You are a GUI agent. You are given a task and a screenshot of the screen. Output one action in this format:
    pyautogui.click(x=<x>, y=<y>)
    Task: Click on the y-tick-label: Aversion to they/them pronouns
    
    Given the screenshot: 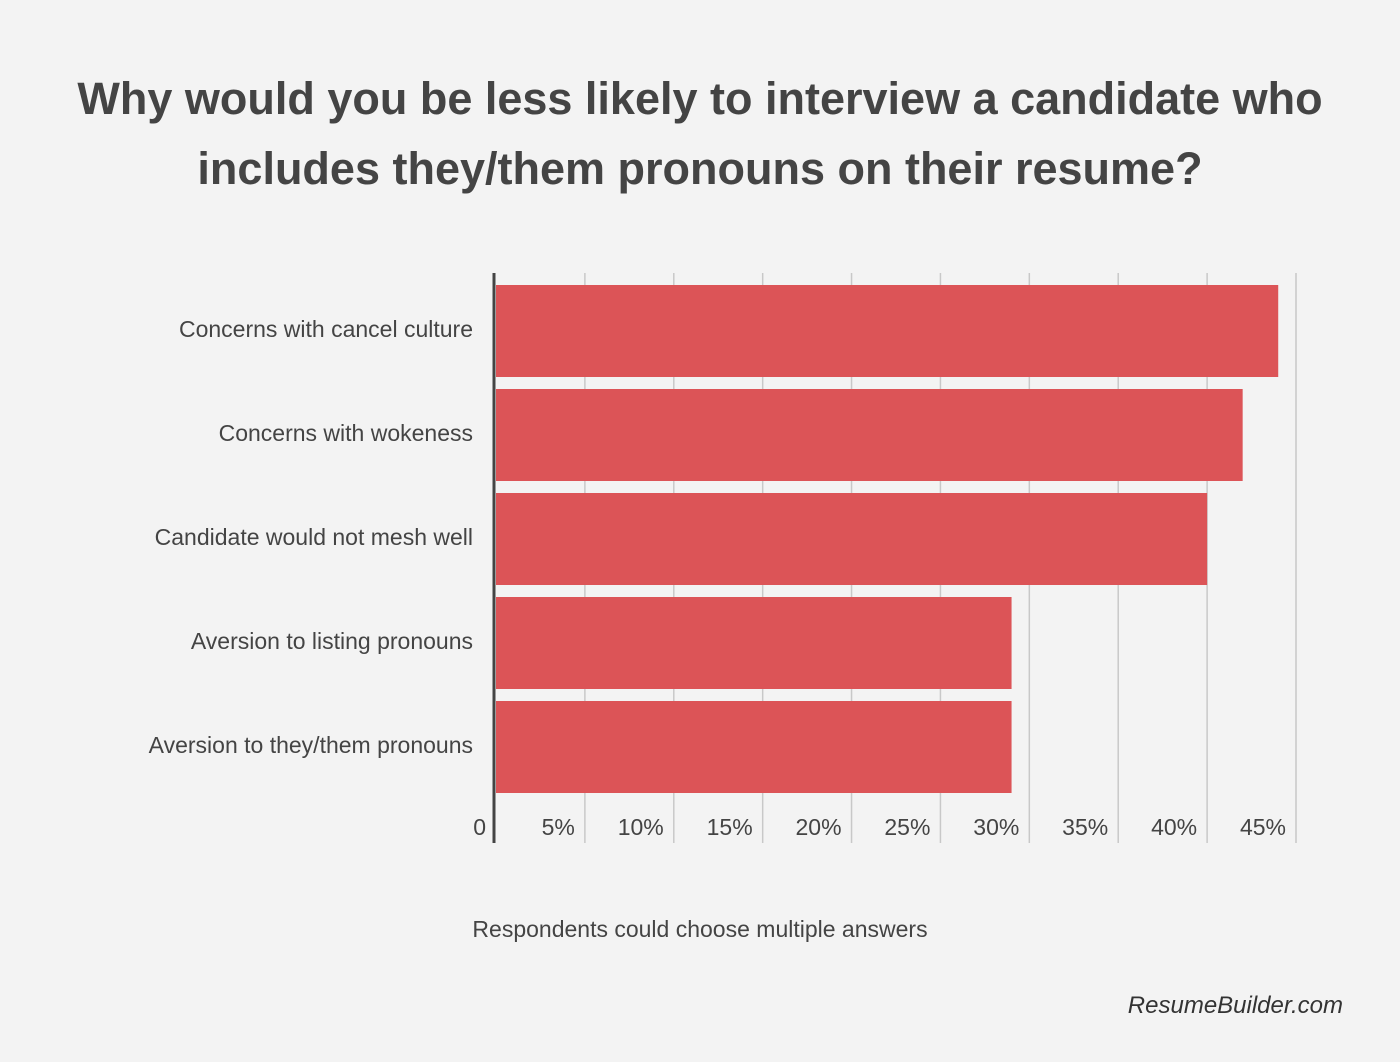 What is the action you would take?
    pyautogui.click(x=311, y=745)
    